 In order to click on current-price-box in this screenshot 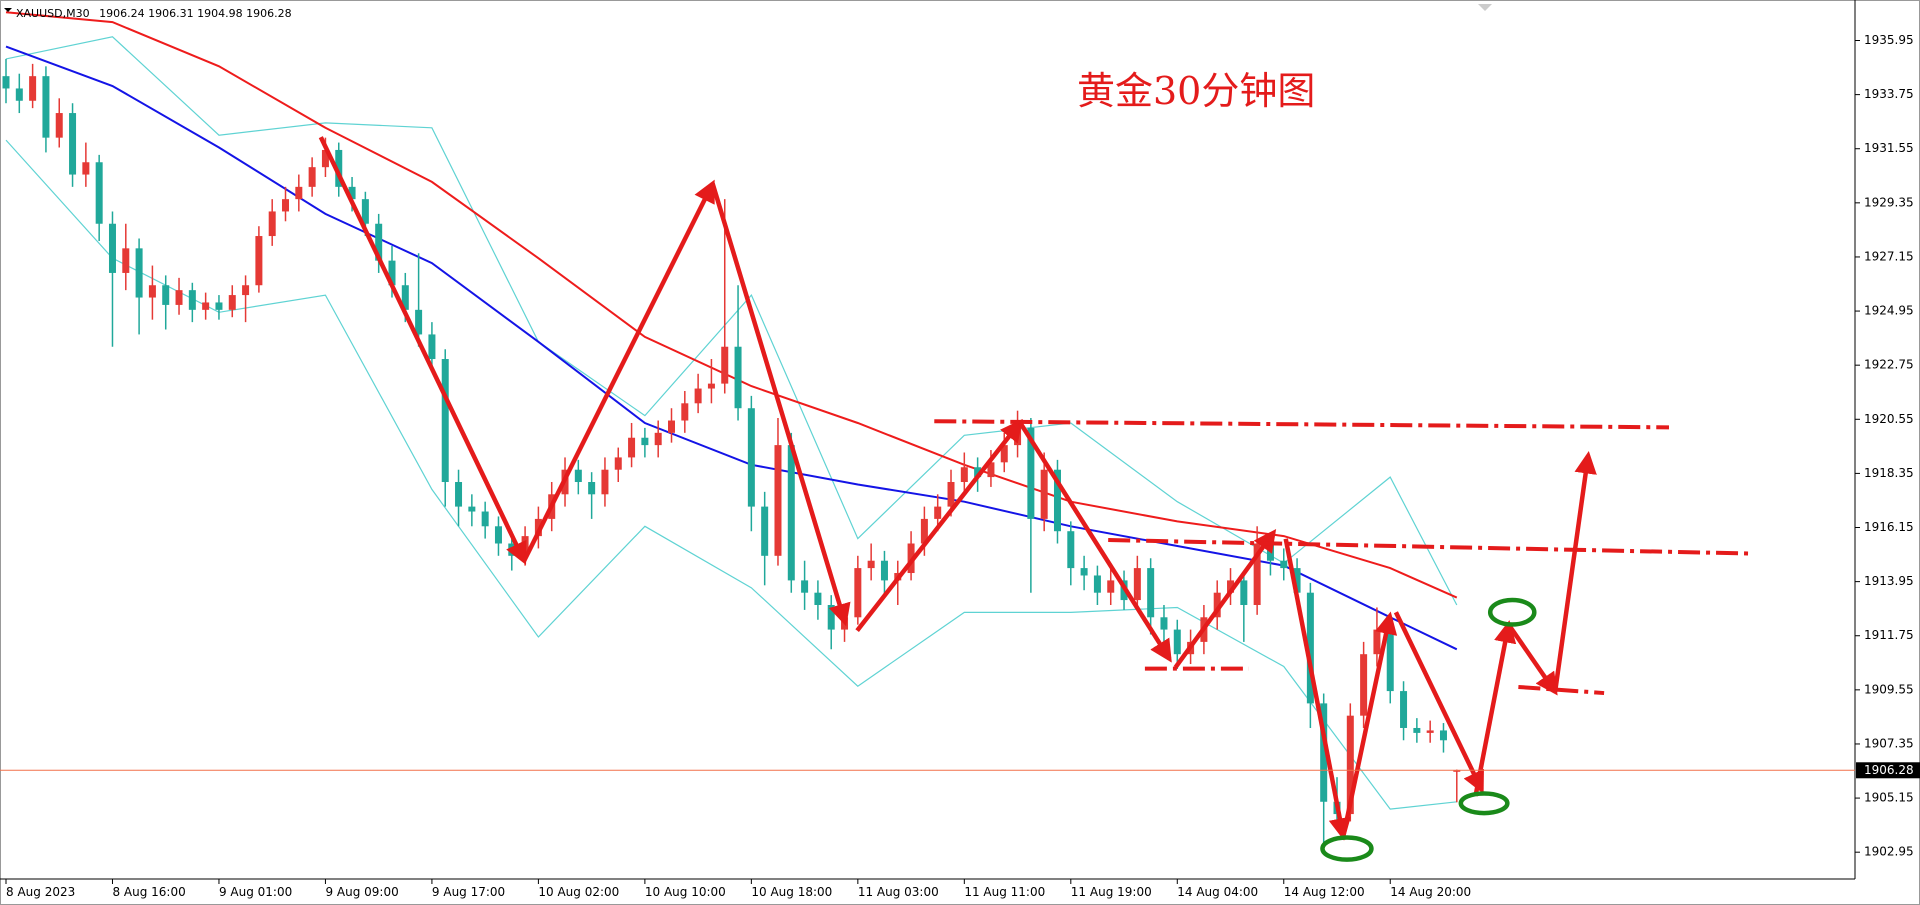, I will do `click(1888, 770)`.